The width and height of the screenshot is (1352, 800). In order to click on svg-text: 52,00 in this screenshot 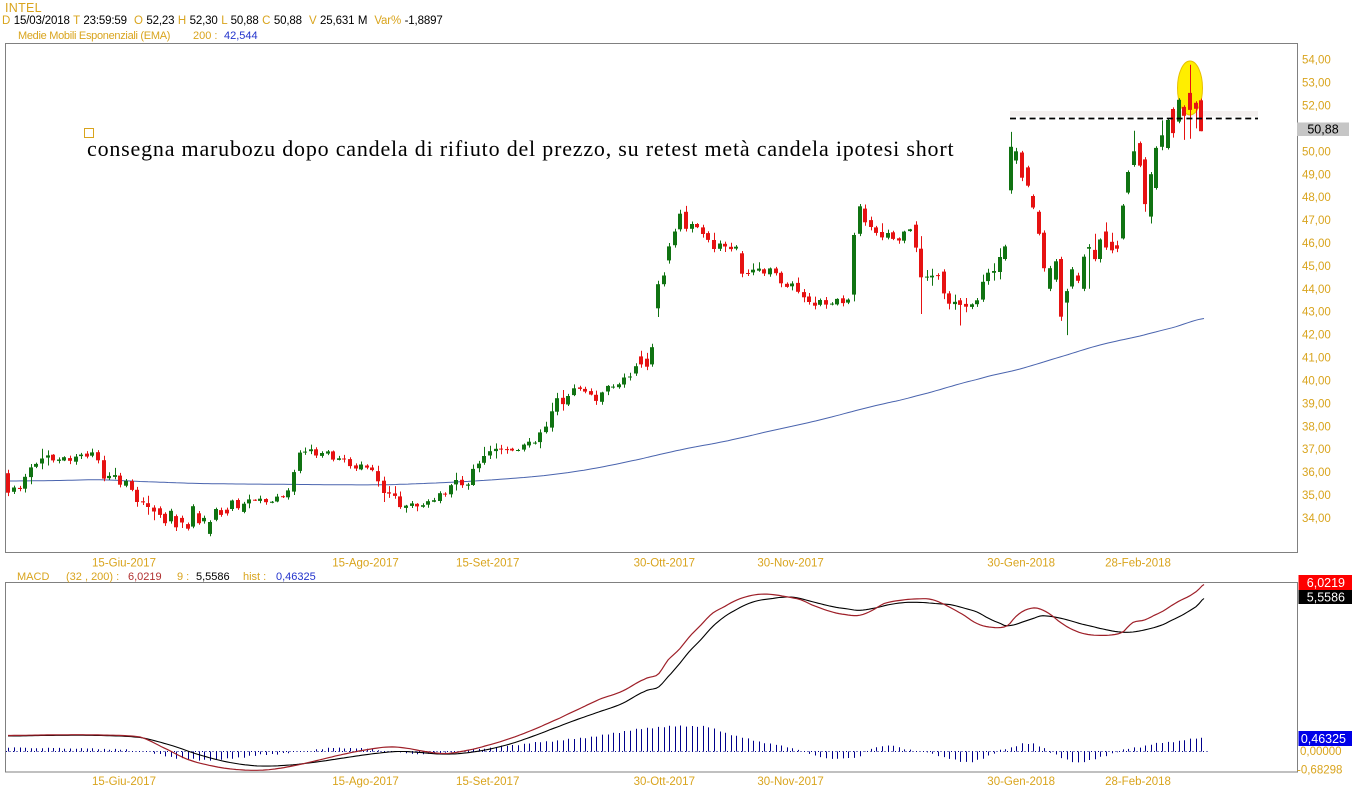, I will do `click(1316, 107)`.